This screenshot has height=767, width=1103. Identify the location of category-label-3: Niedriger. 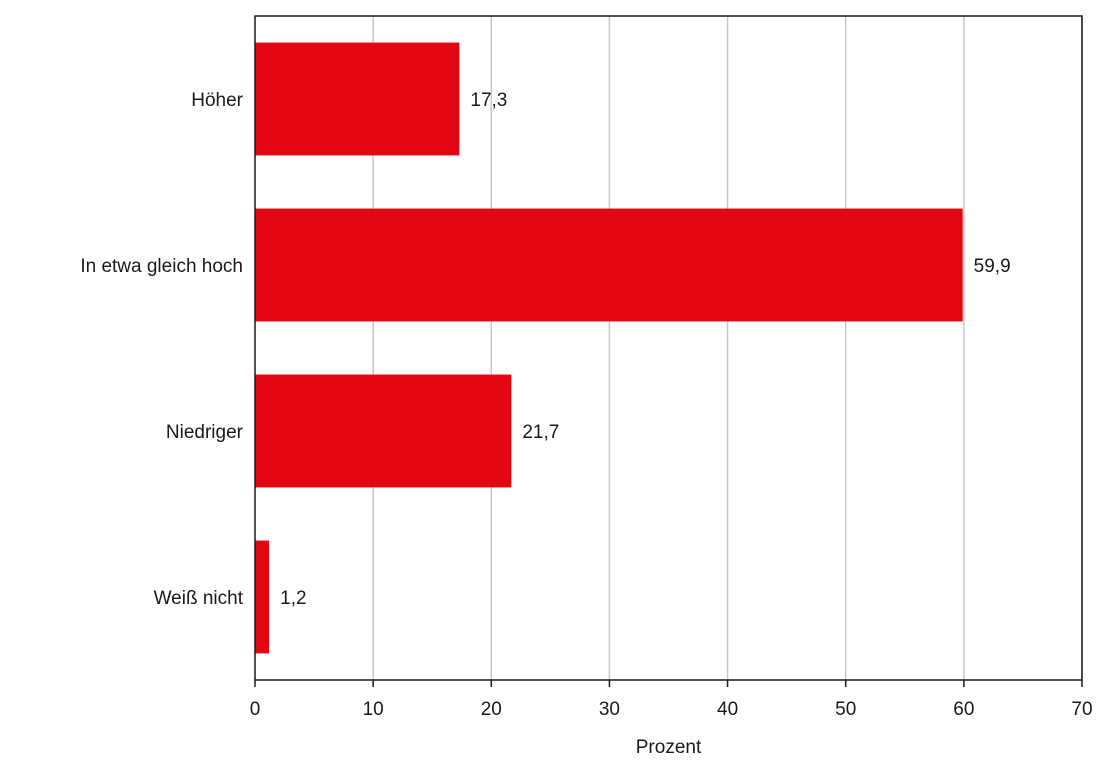
(205, 432).